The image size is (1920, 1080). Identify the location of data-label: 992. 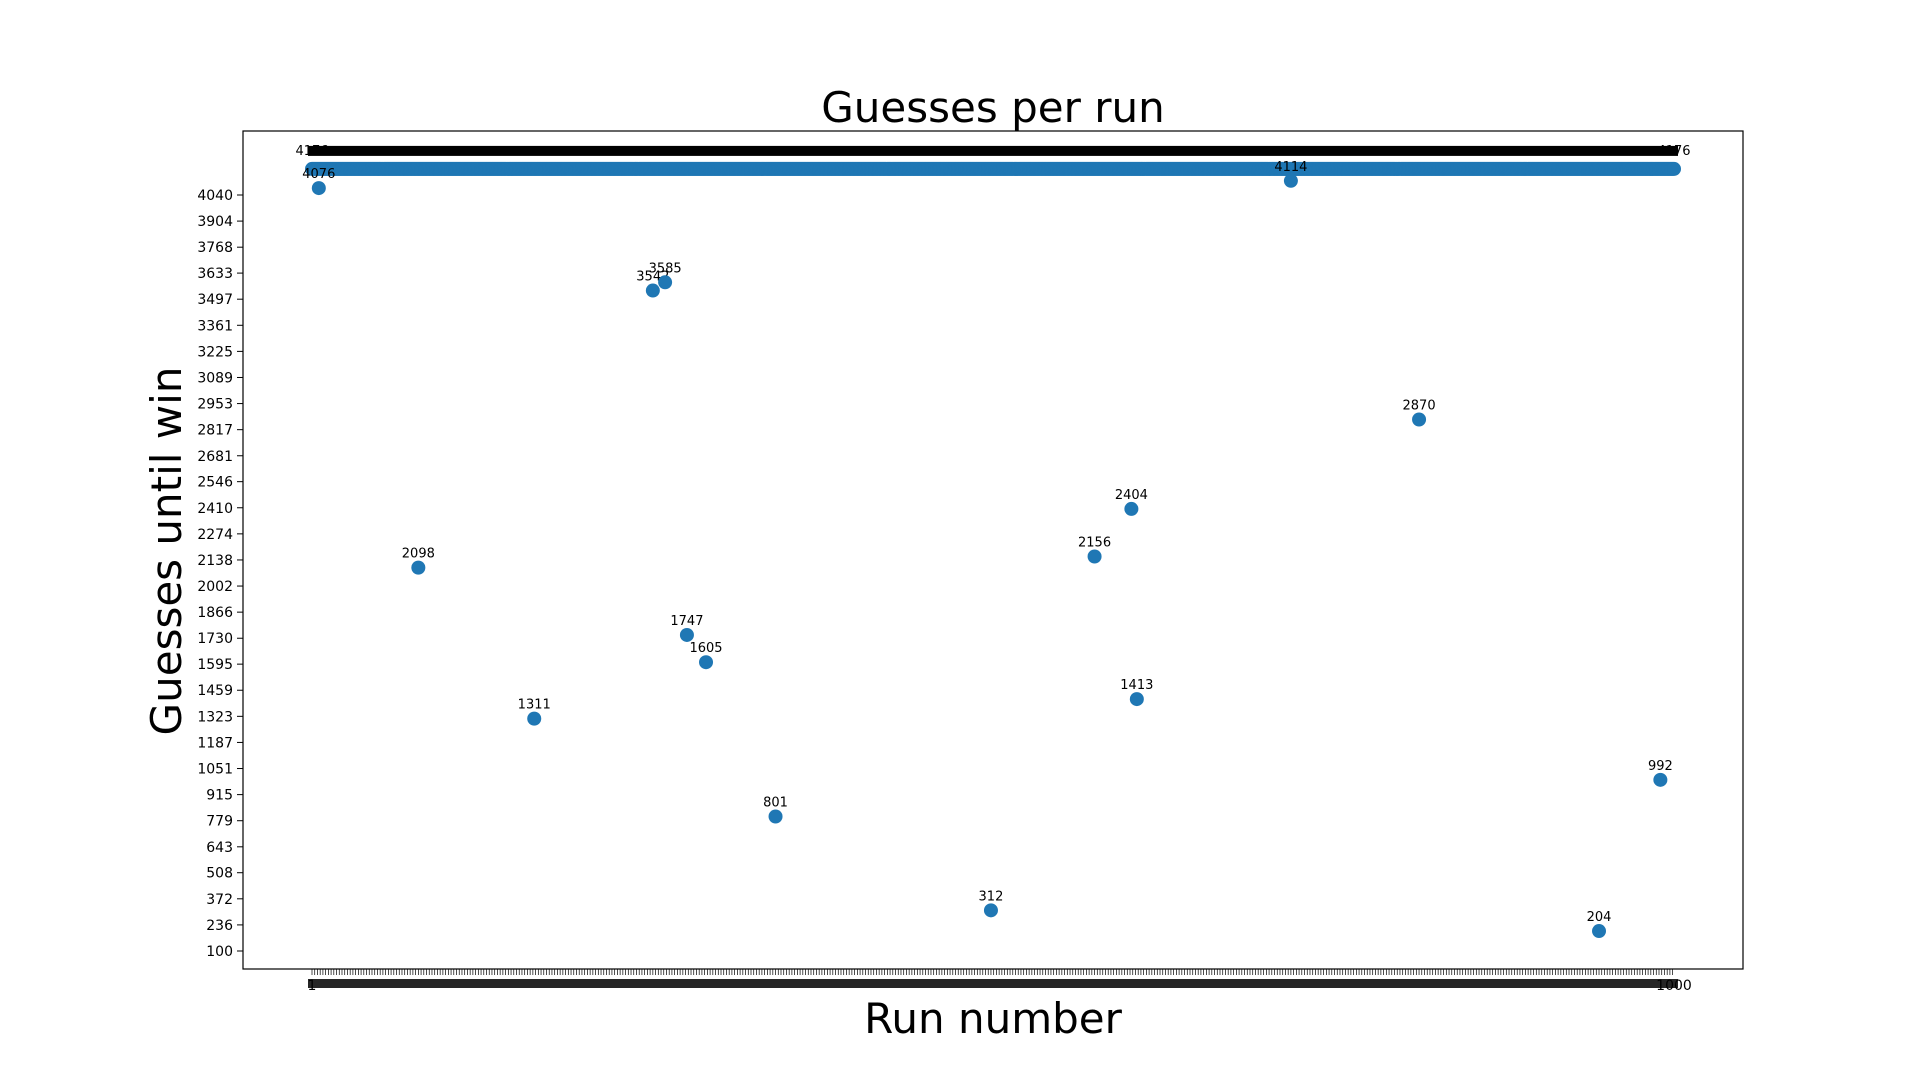
(1660, 766).